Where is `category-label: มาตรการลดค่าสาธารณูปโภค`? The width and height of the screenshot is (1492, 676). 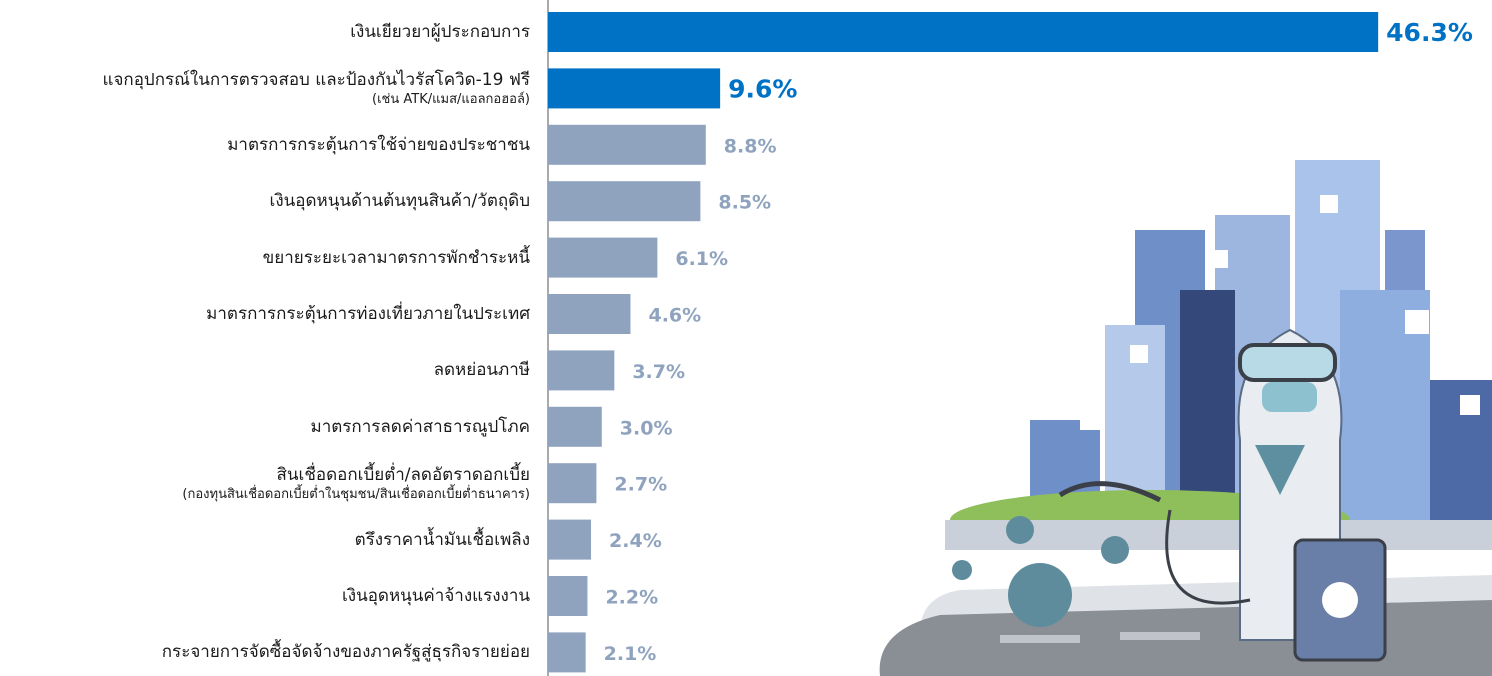
category-label: มาตรการลดค่าสาธารณูปโภค is located at coordinates (420, 426).